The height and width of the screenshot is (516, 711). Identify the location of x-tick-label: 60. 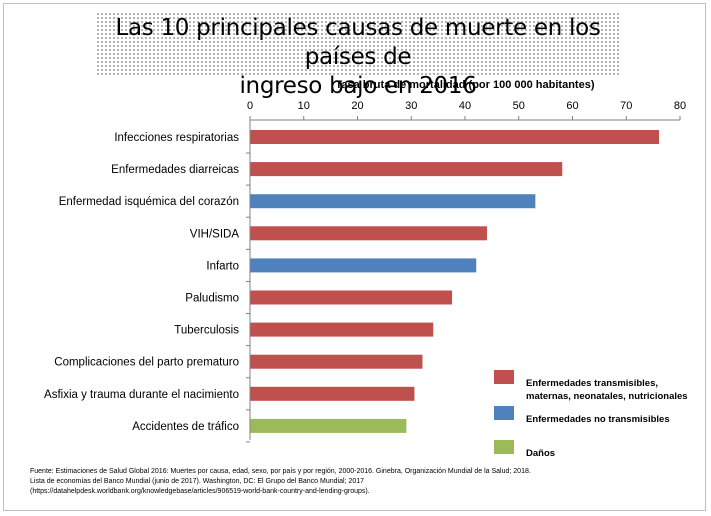
(572, 106).